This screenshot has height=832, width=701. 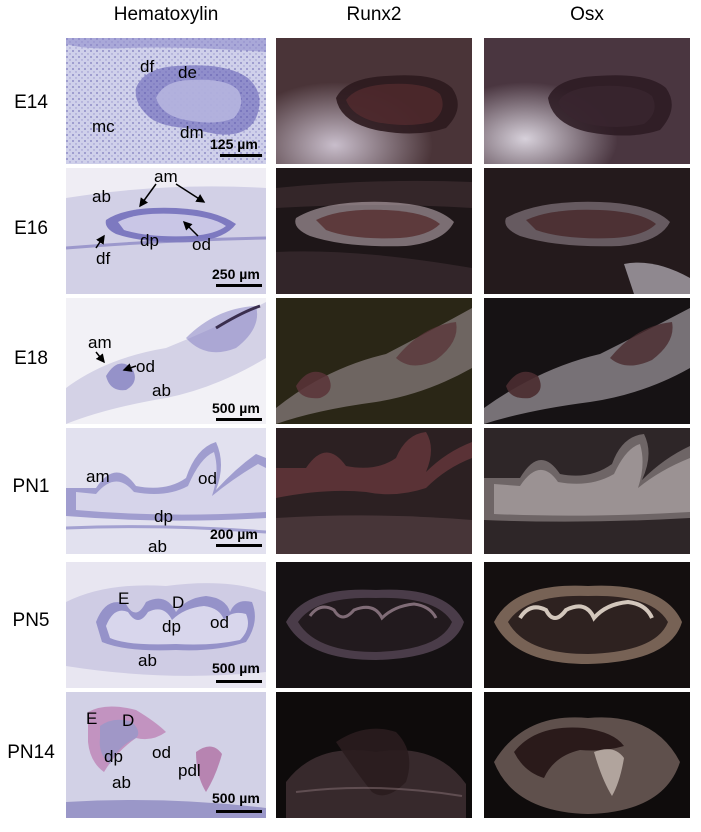 What do you see at coordinates (236, 274) in the screenshot?
I see `scale-bar-label: 250 µm` at bounding box center [236, 274].